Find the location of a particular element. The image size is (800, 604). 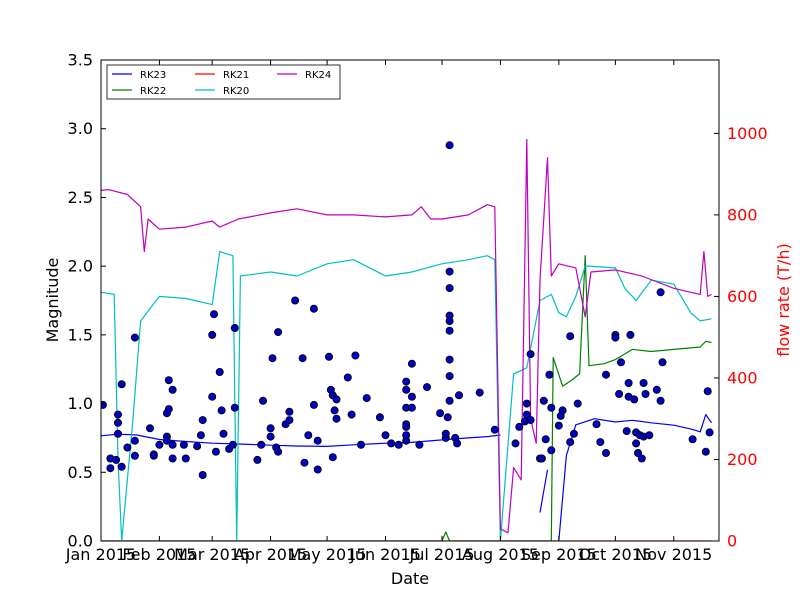

x-tick-label: Feb 2015 is located at coordinates (159, 554).